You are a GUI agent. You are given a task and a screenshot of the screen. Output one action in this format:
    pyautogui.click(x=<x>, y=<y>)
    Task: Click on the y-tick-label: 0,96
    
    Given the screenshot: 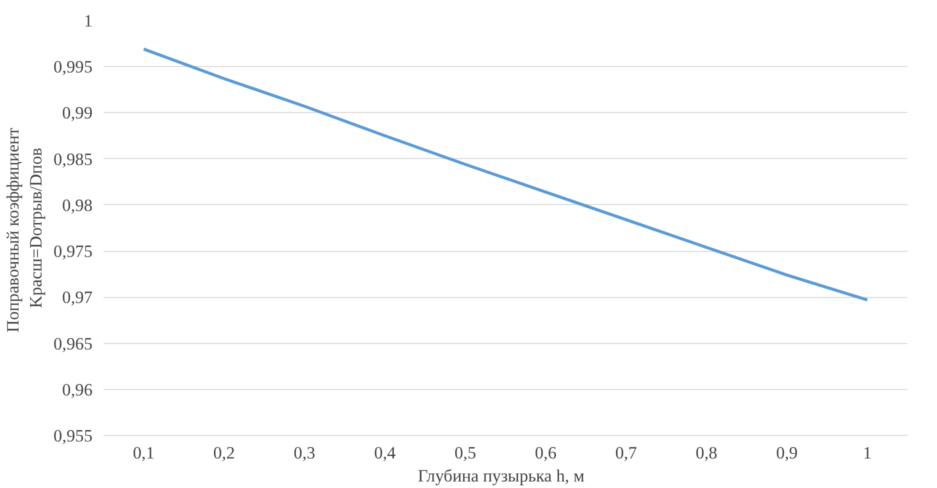 What is the action you would take?
    pyautogui.click(x=77, y=390)
    